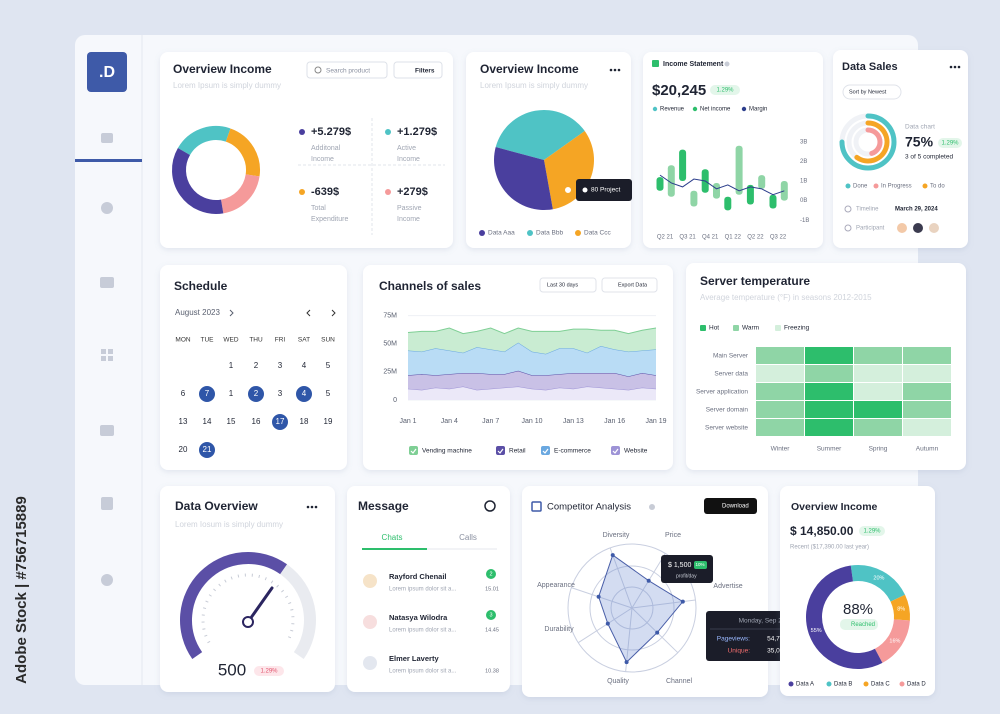 Image resolution: width=1000 pixels, height=714 pixels. What do you see at coordinates (304, 421) in the screenshot?
I see `day: 18` at bounding box center [304, 421].